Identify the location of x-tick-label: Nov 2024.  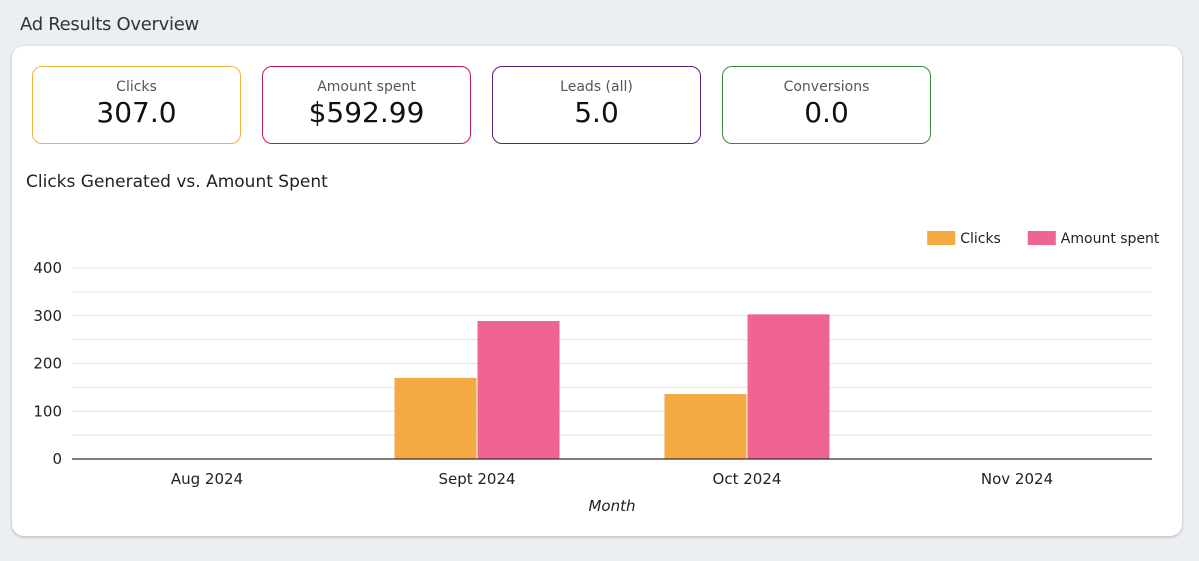
(1017, 479).